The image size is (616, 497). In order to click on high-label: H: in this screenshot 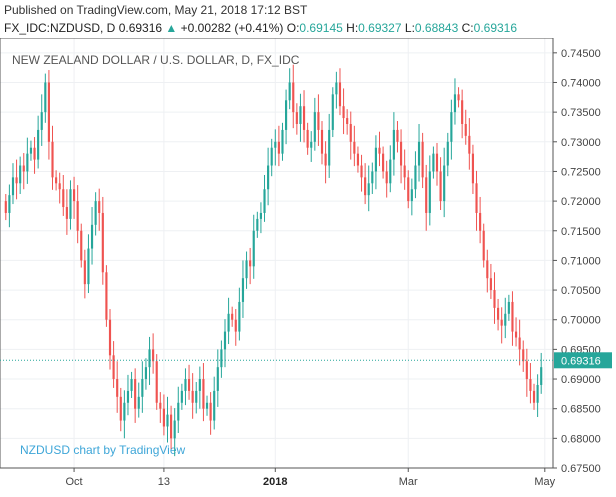, I will do `click(352, 28)`.